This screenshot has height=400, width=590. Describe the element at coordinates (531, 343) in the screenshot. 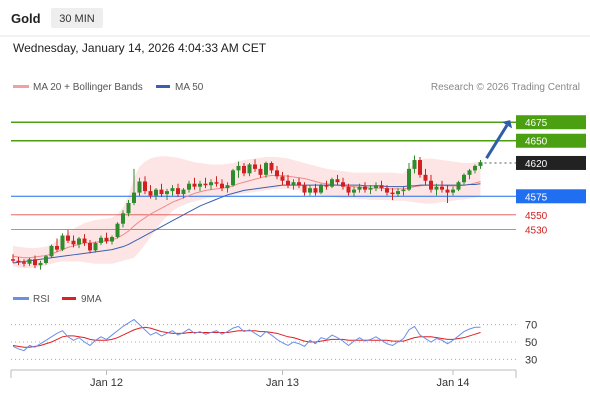

I see `rsi-tick-50: 50` at that location.